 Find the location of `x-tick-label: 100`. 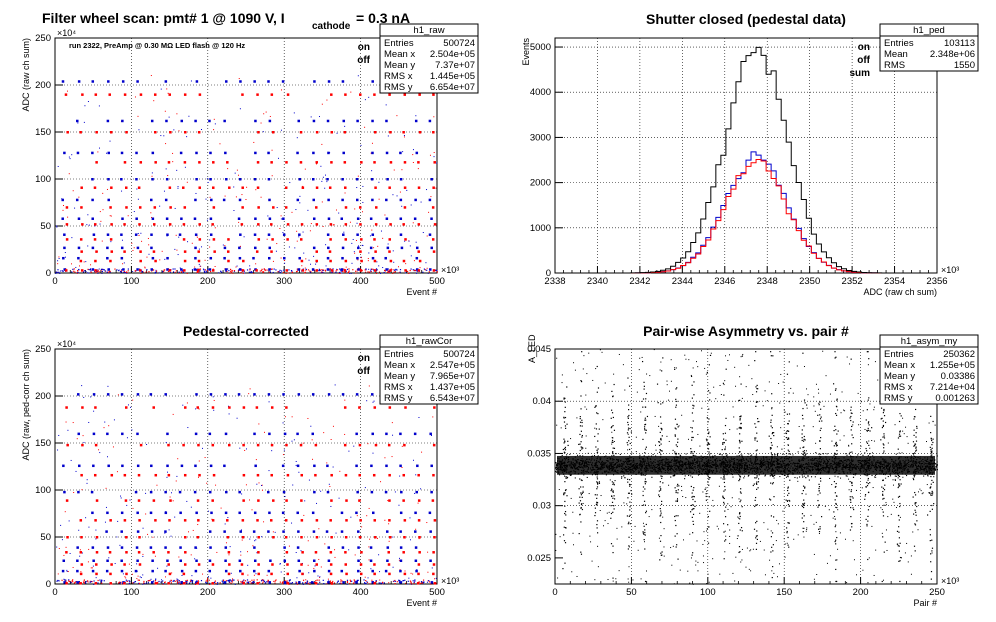

x-tick-label: 100 is located at coordinates (131, 592).